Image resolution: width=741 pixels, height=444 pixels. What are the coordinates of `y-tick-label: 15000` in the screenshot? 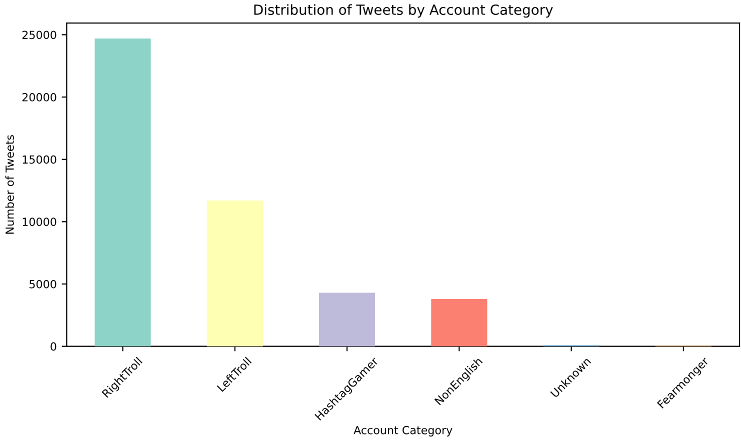 It's located at (39, 159).